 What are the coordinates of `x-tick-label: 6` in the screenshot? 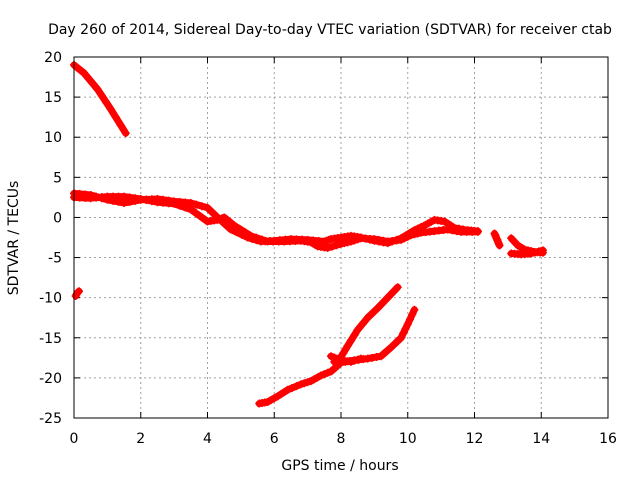 It's located at (274, 439).